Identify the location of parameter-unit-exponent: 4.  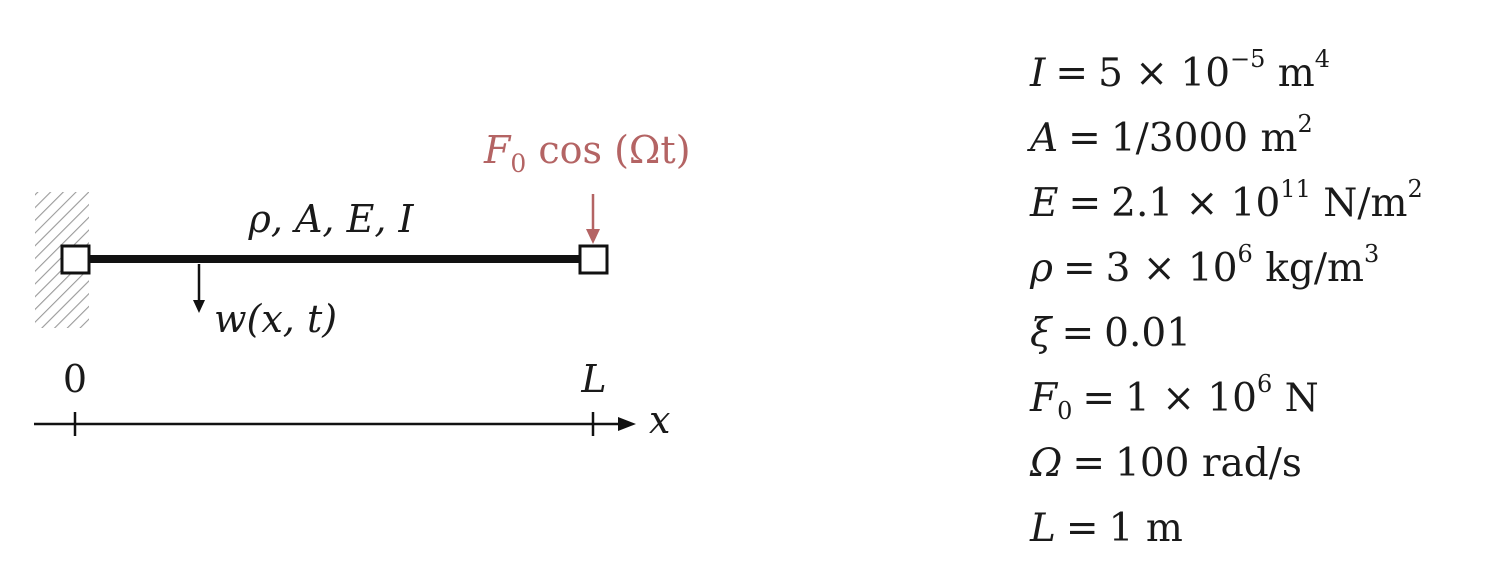
(1322, 59).